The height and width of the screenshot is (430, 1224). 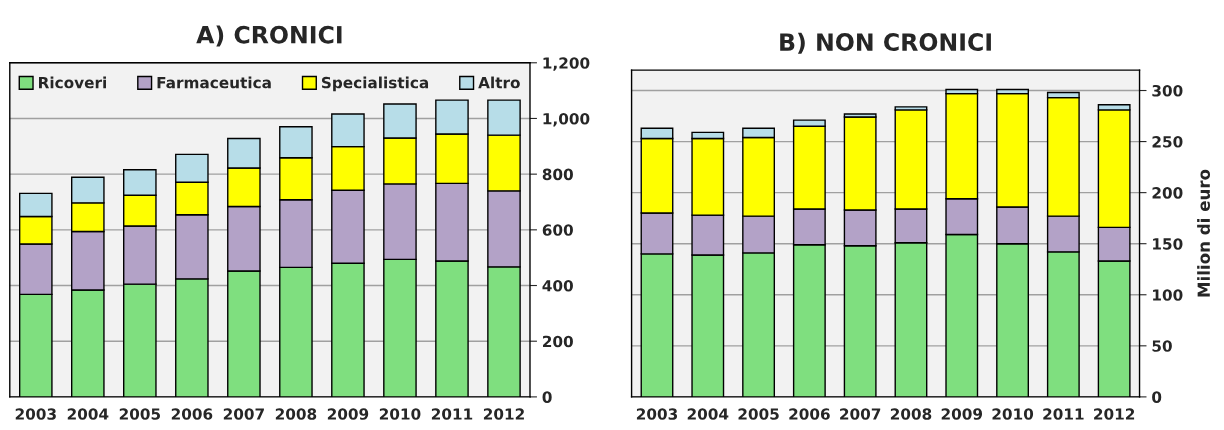 What do you see at coordinates (269, 36) in the screenshot?
I see `chart-title: A) CRONICI` at bounding box center [269, 36].